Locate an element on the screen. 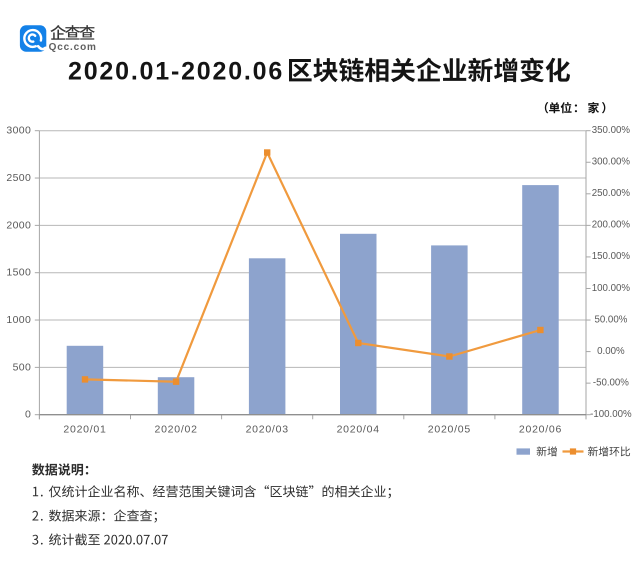 This screenshot has height=586, width=640. svg-text: 1000 is located at coordinates (18, 320).